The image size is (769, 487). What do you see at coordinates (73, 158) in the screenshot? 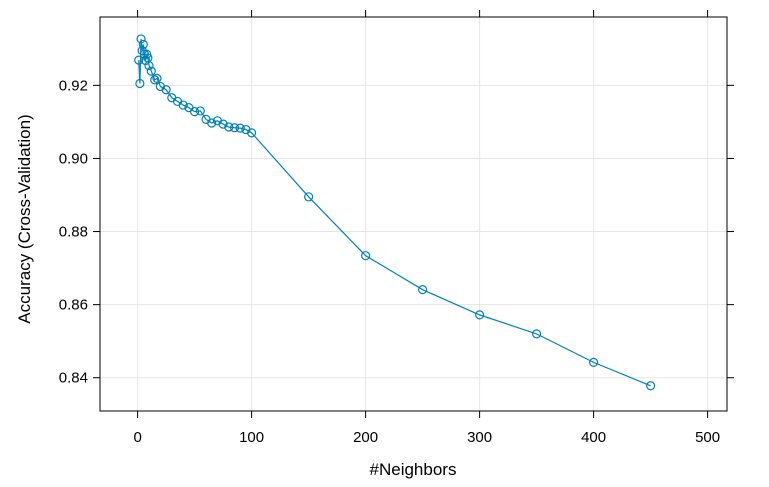
I see `y-tick-label: 0.90` at bounding box center [73, 158].